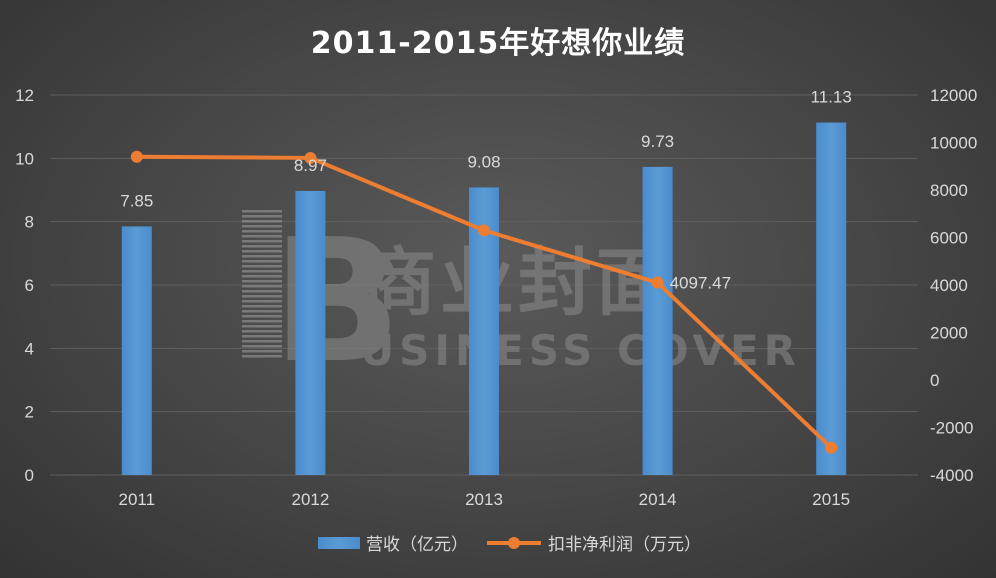 This screenshot has height=578, width=996. What do you see at coordinates (831, 499) in the screenshot?
I see `x-tick-label: 2015` at bounding box center [831, 499].